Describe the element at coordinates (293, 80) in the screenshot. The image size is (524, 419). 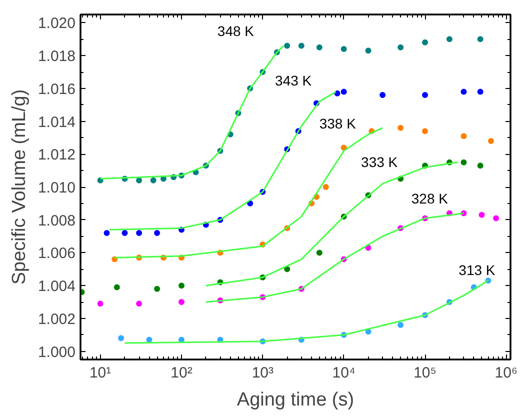
I see `series-label: 343 K` at that location.